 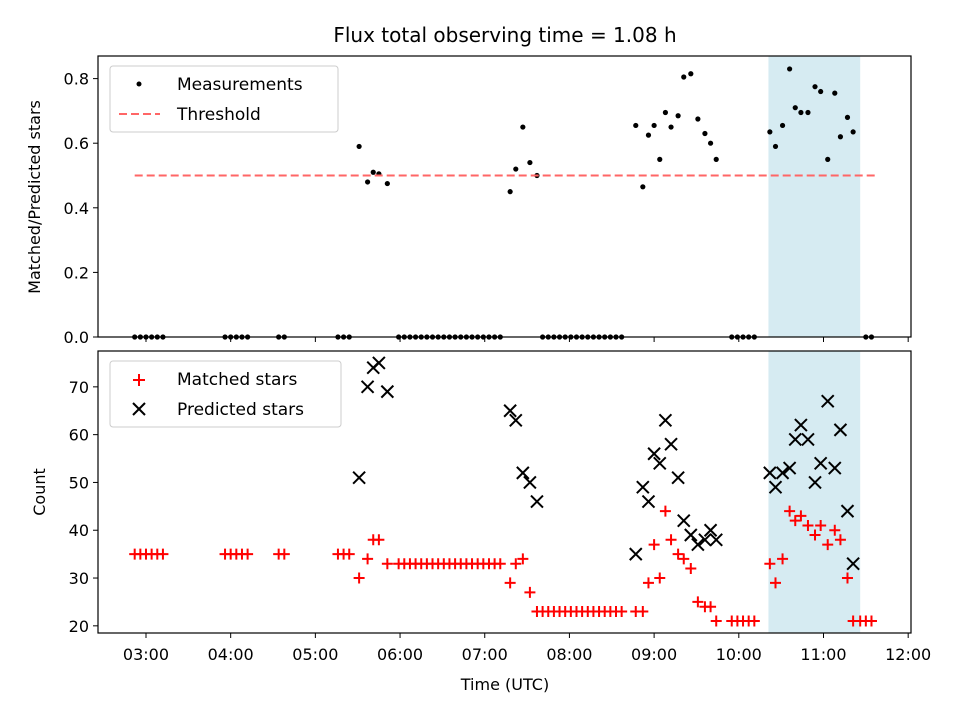 What do you see at coordinates (569, 654) in the screenshot?
I see `x-tick-label: 08:00` at bounding box center [569, 654].